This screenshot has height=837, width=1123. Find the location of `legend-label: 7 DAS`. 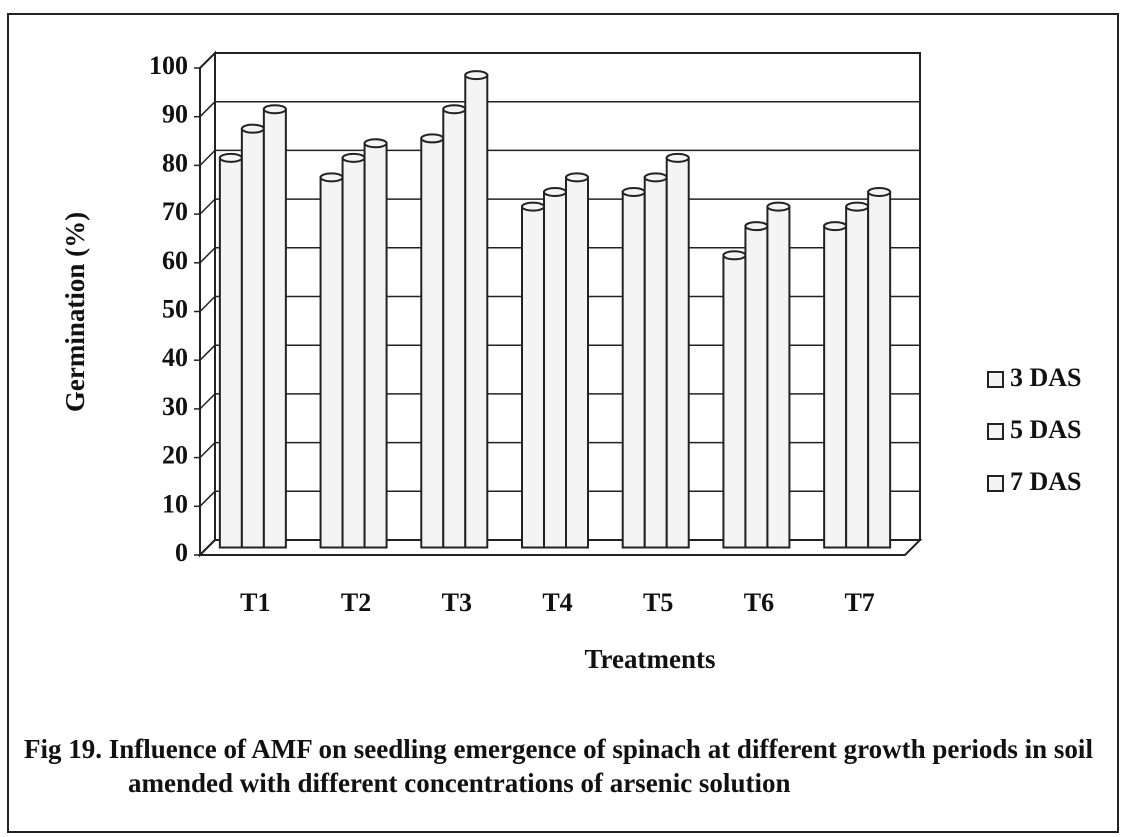

legend-label: 7 DAS is located at coordinates (1046, 481).